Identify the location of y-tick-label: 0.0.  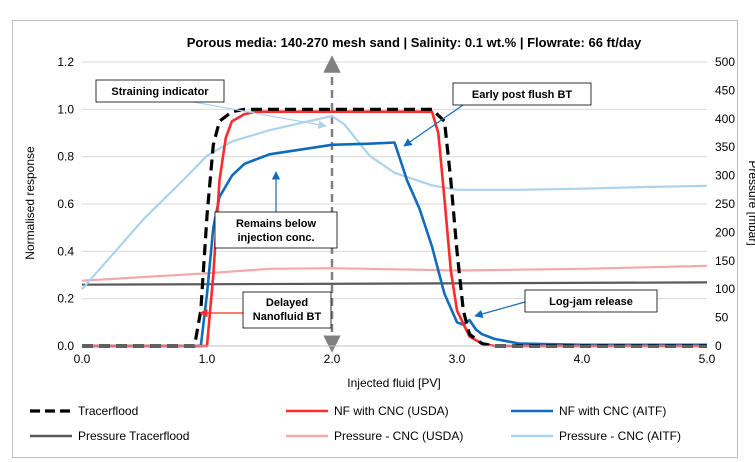
(65, 346).